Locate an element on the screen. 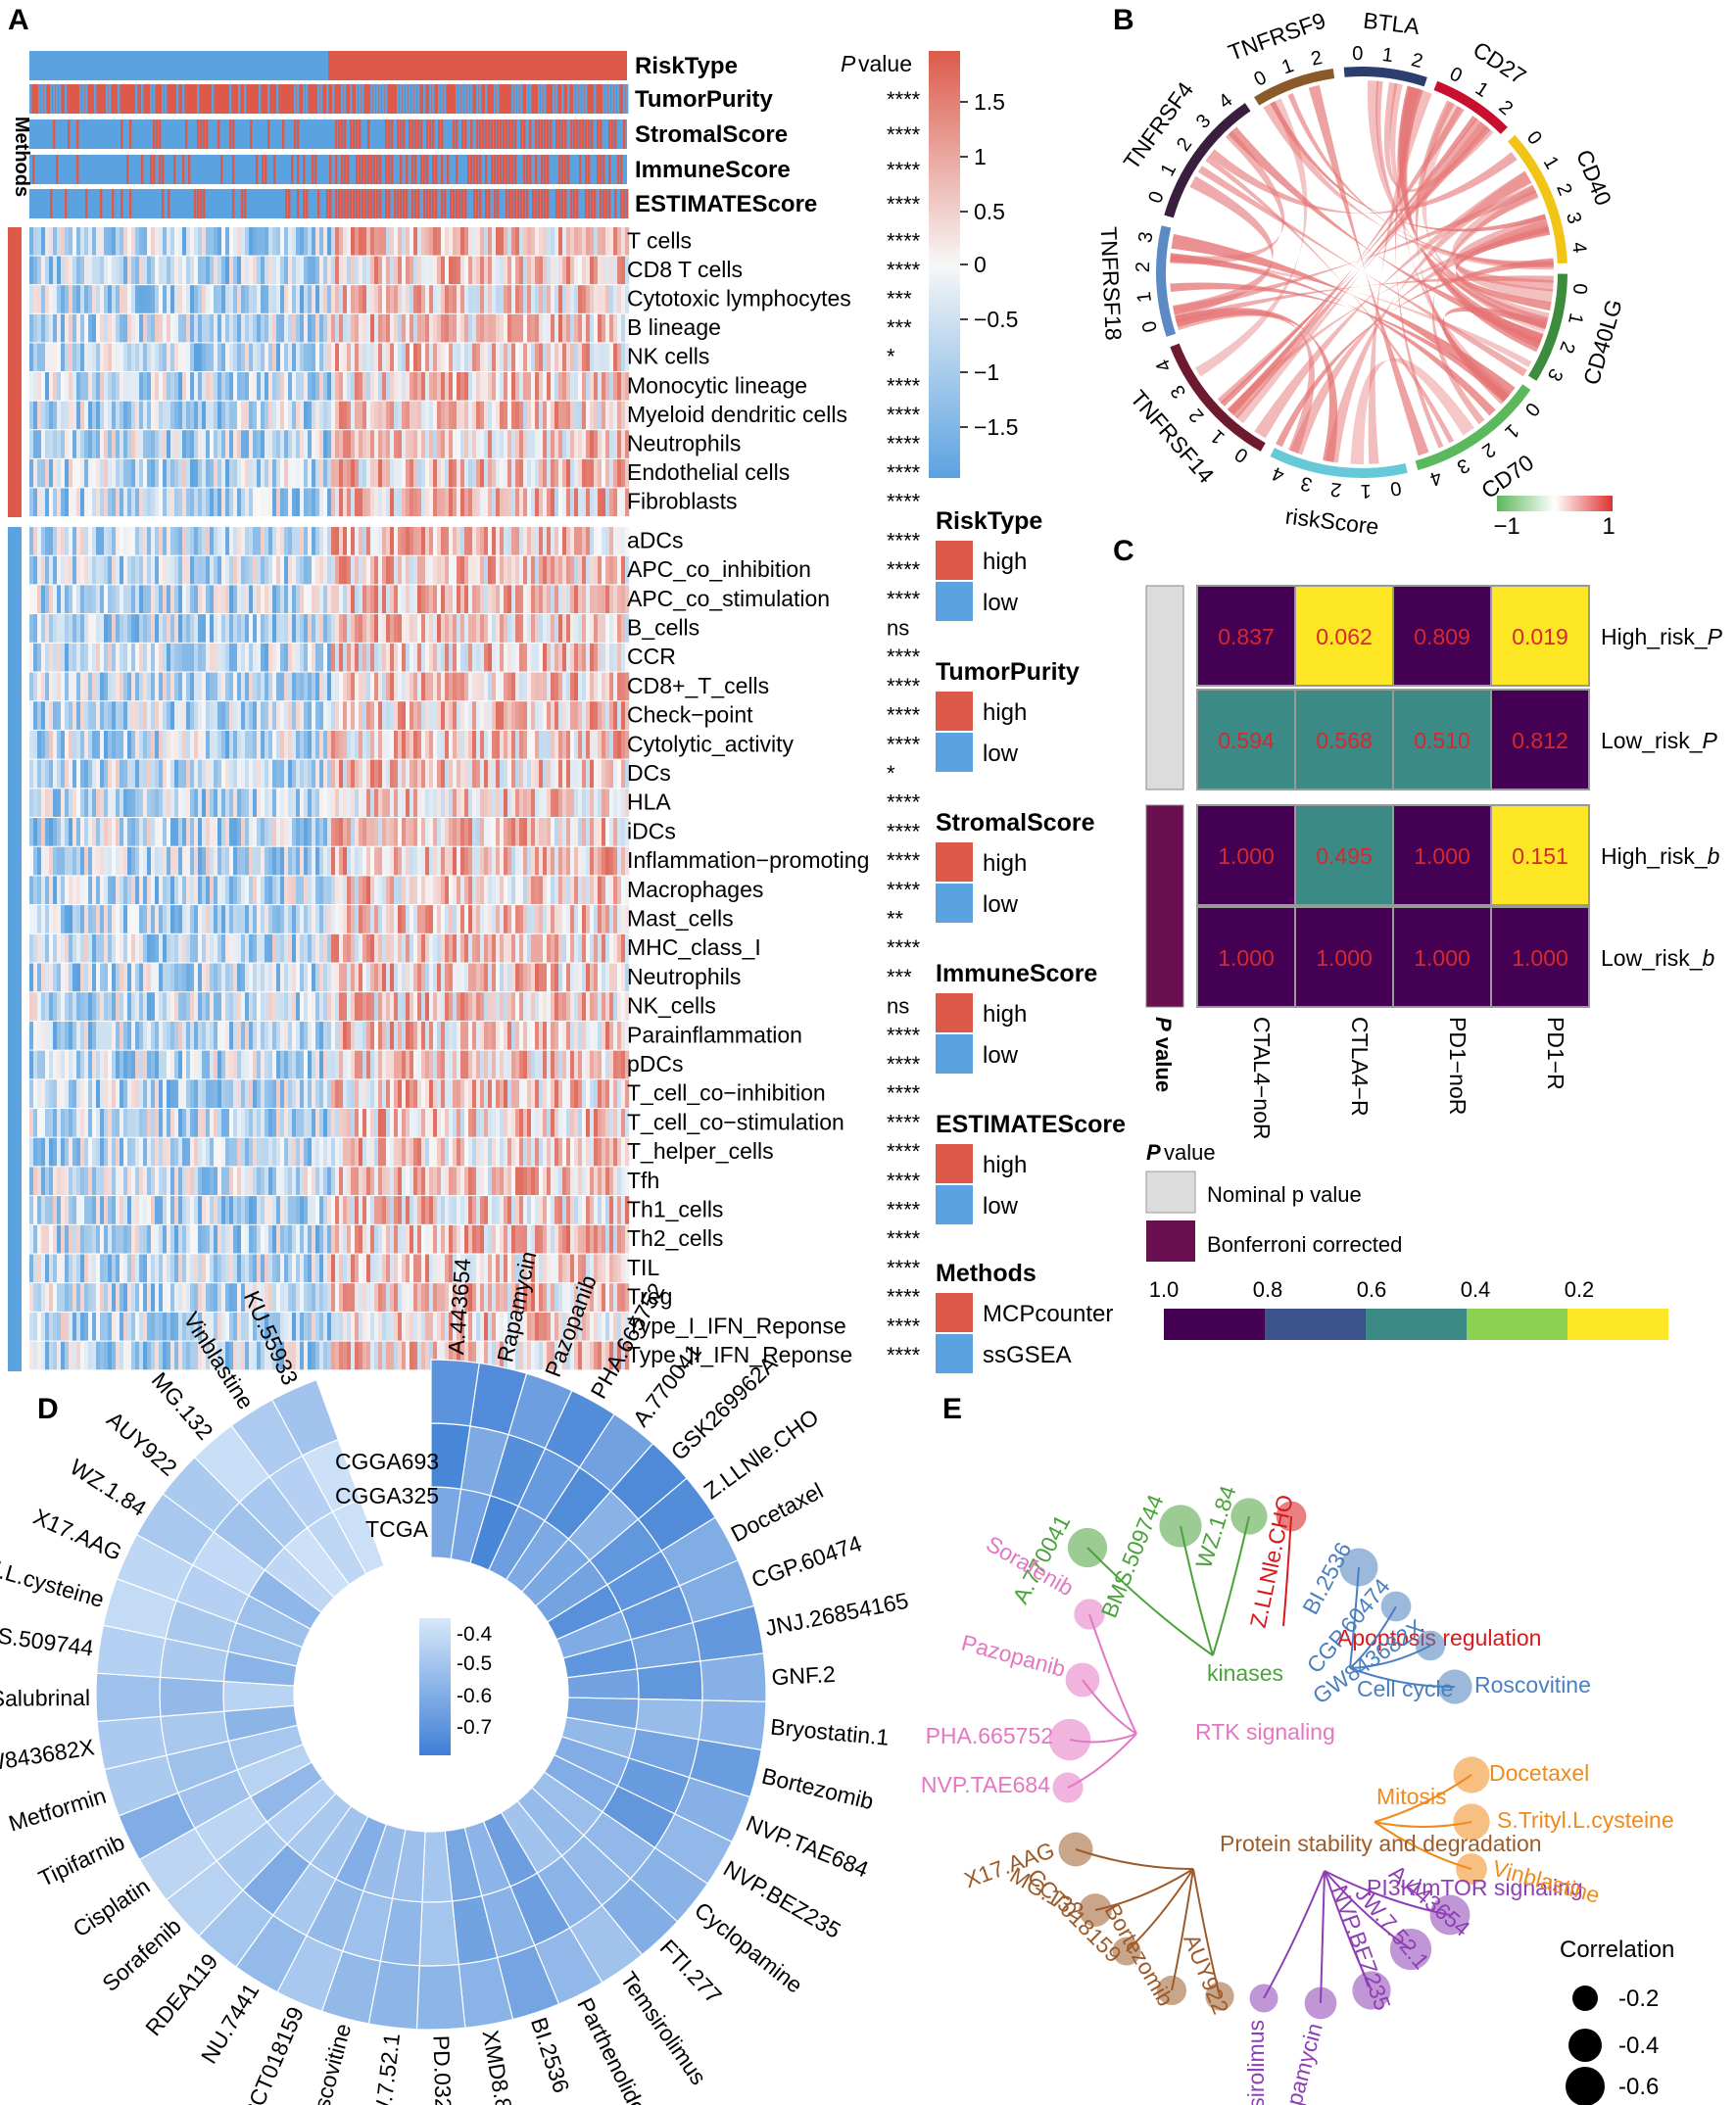  ssgsea-row-label: Macrophages is located at coordinates (695, 889).